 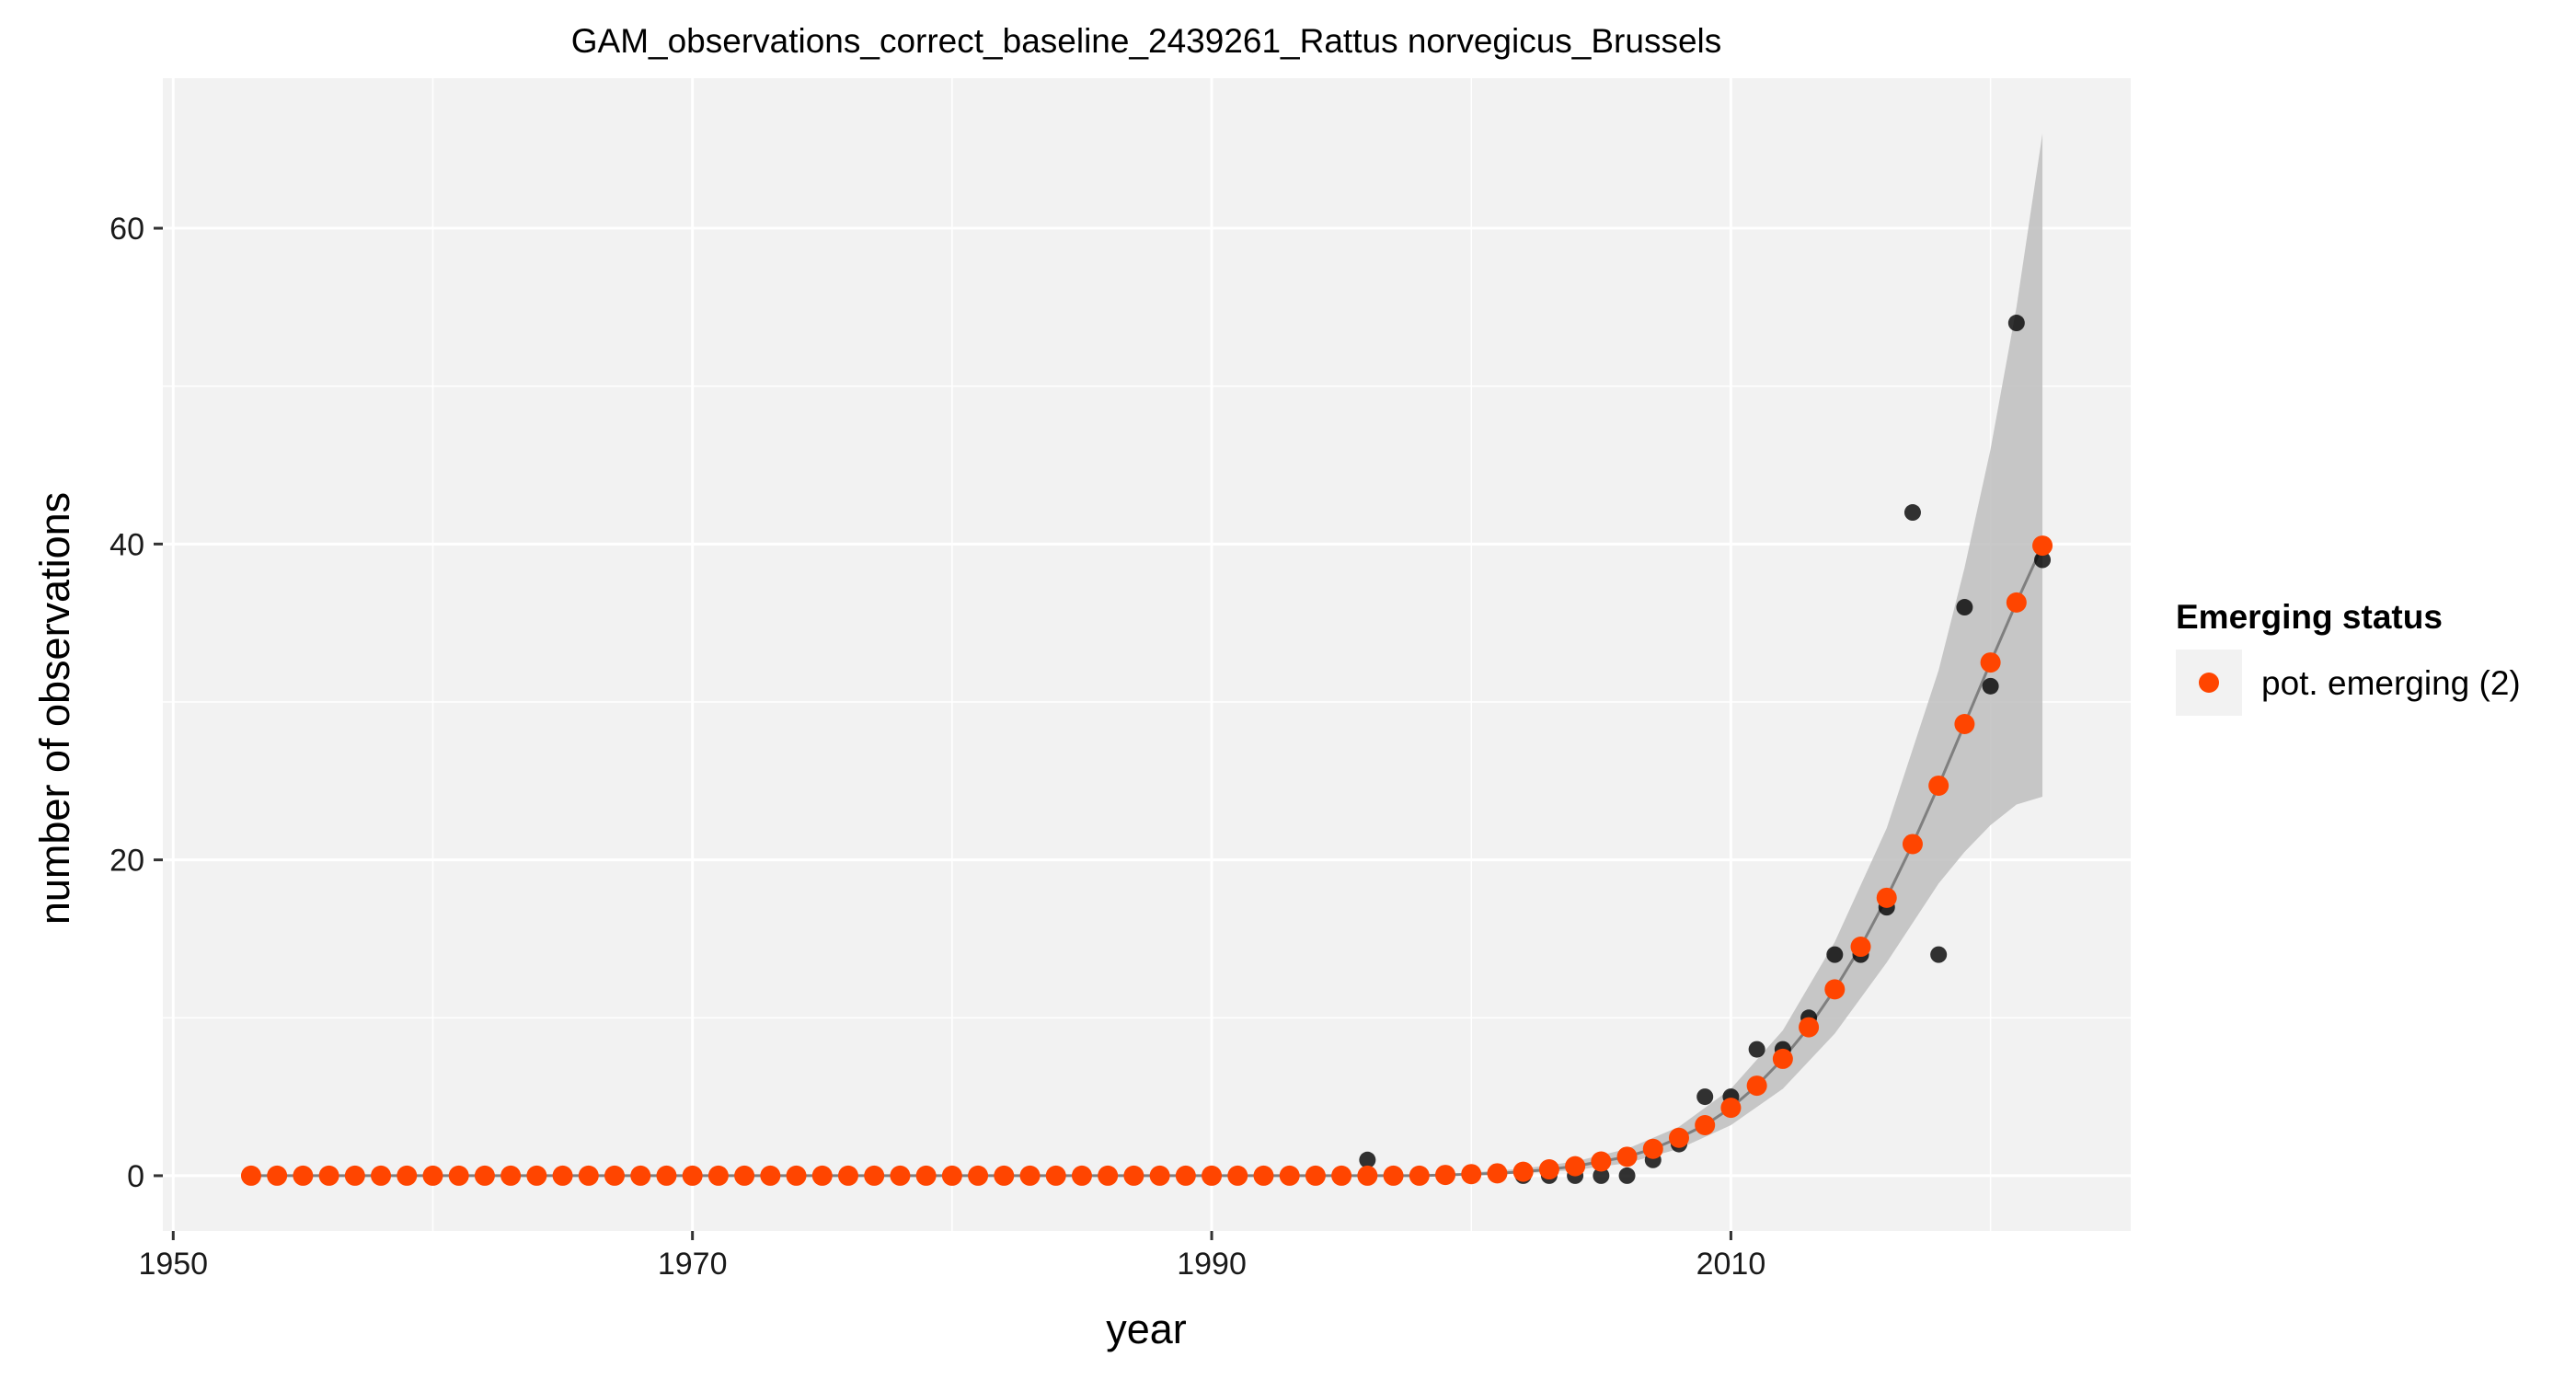 I want to click on legend-label-pot-emerging: pot. emerging (2), so click(x=2391, y=683).